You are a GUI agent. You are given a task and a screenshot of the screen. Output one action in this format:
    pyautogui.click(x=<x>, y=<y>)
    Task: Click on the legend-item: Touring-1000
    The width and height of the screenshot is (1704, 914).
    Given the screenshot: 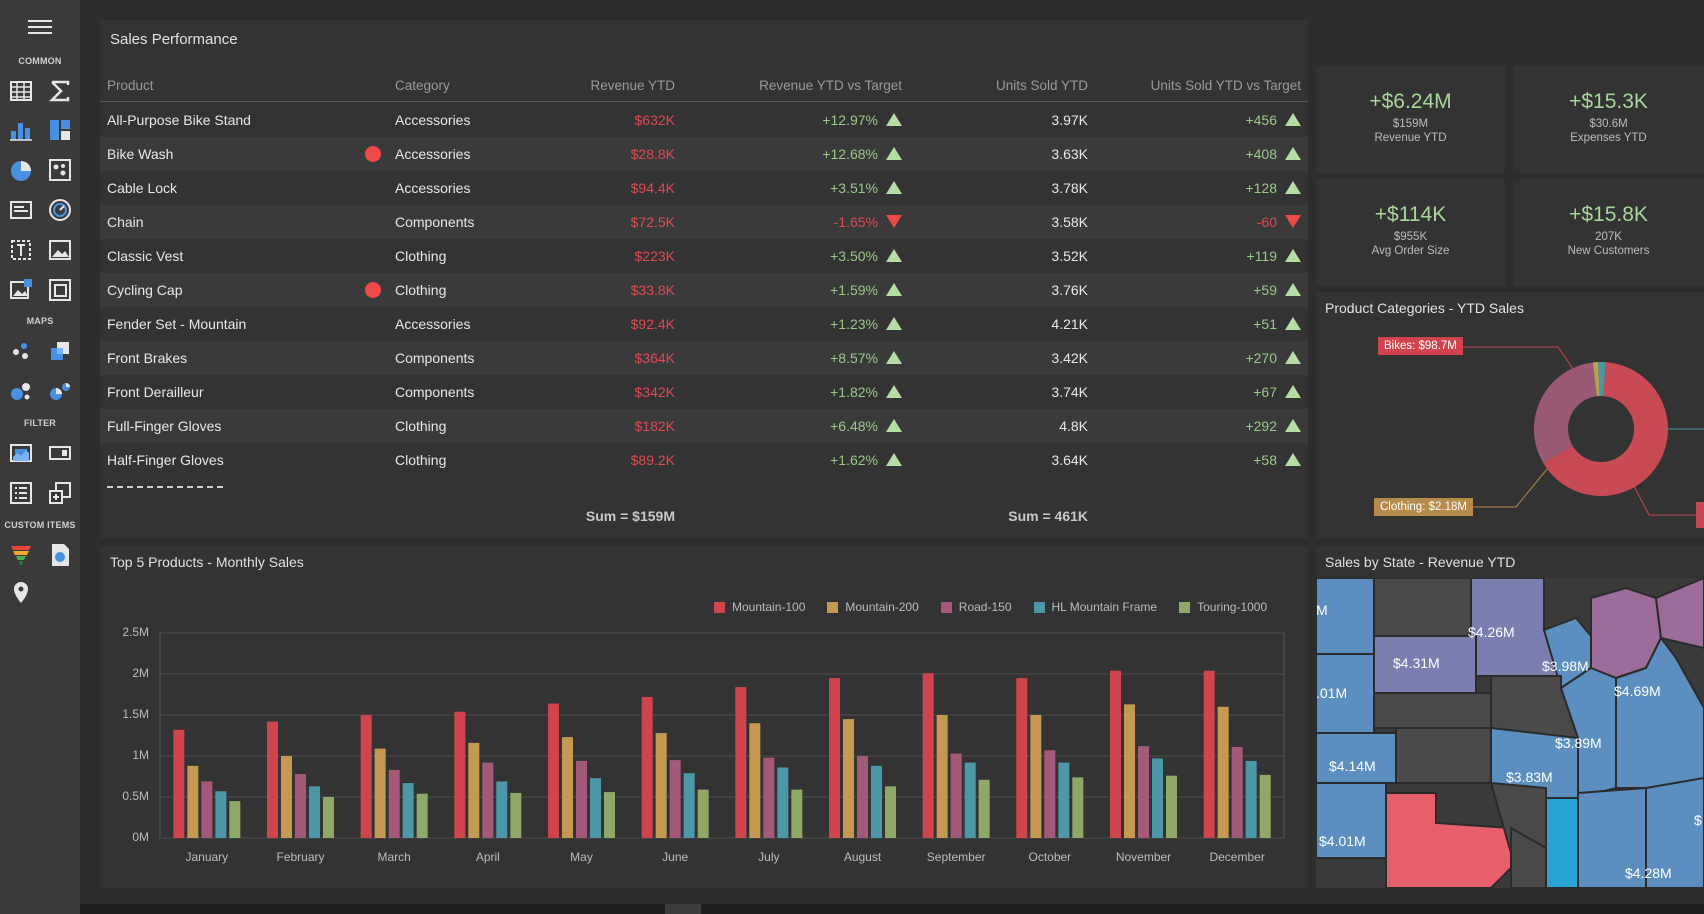 What is the action you would take?
    pyautogui.click(x=1223, y=607)
    